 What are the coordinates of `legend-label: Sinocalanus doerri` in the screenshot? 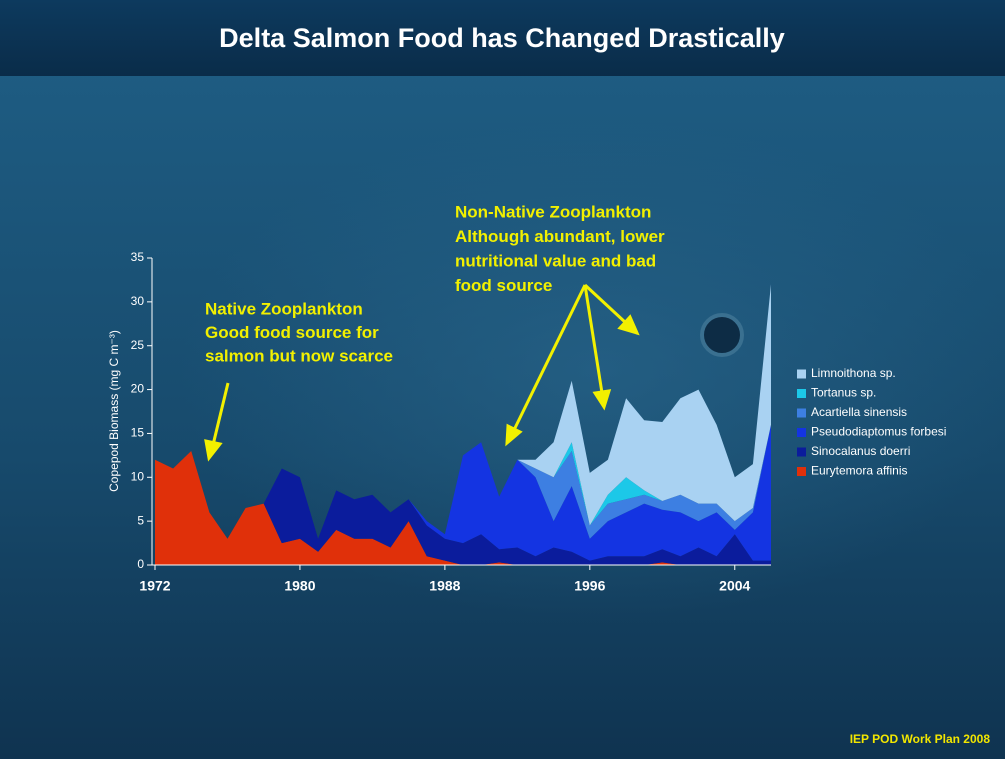 It's located at (860, 451).